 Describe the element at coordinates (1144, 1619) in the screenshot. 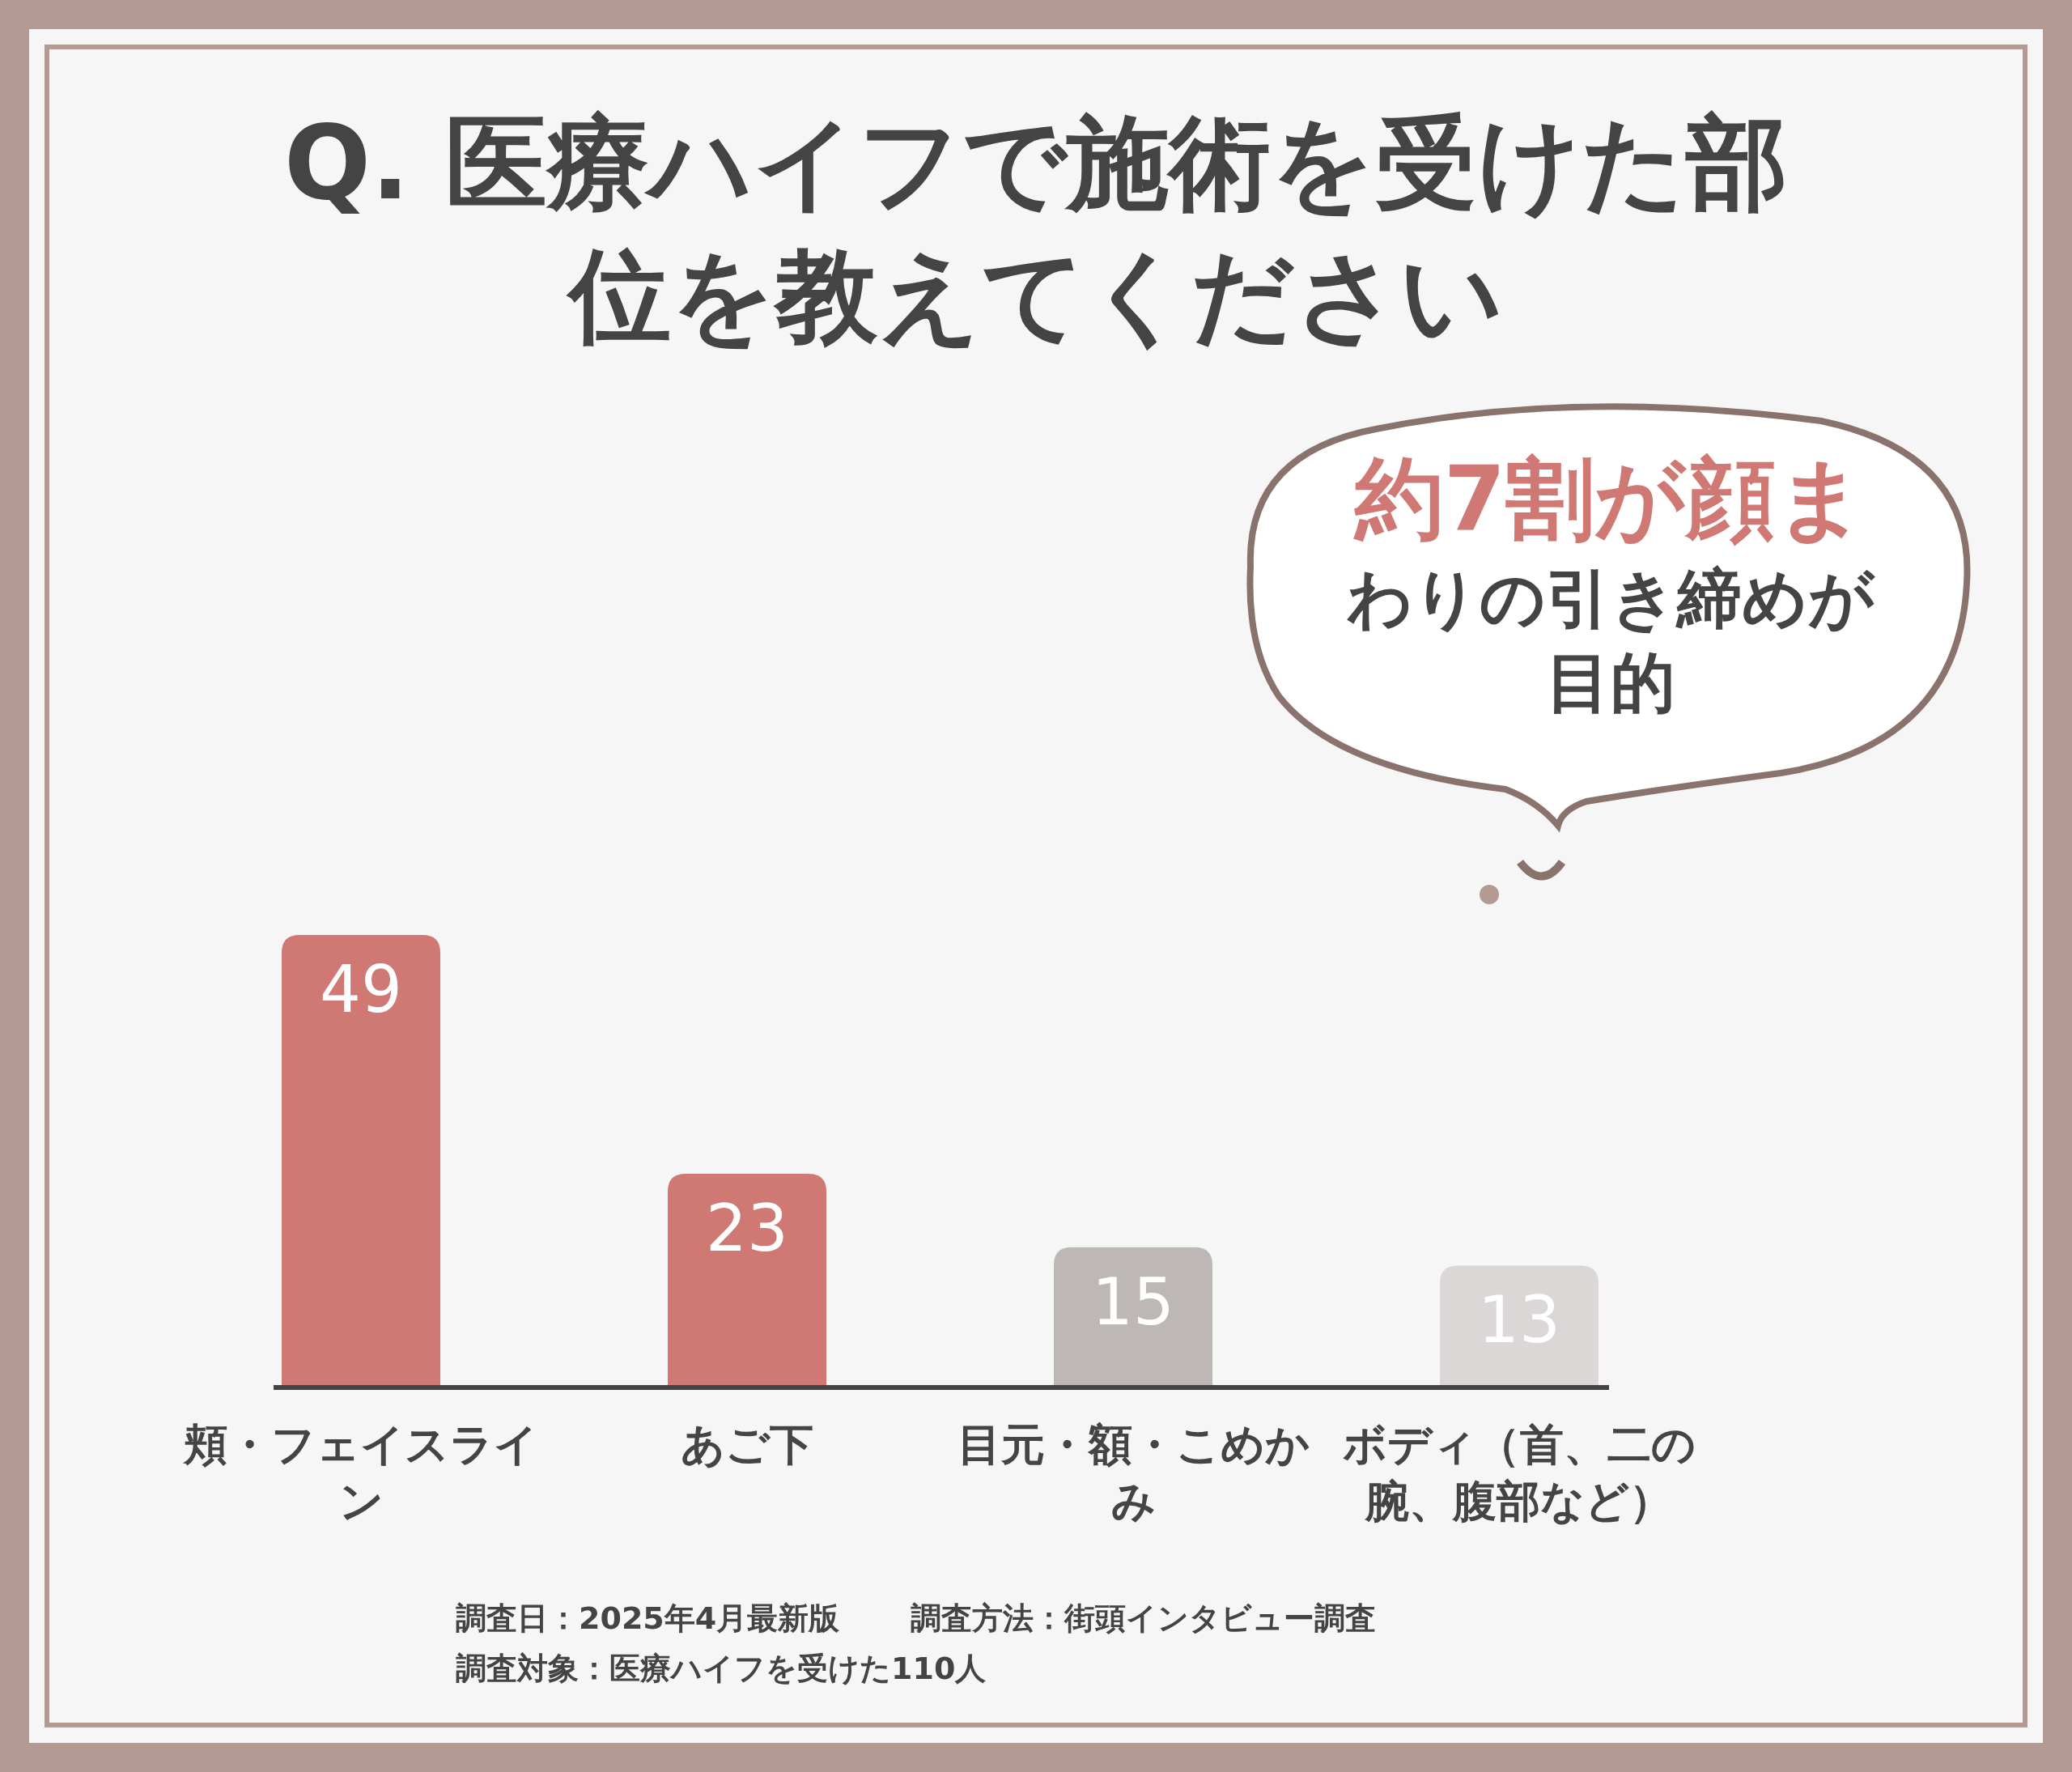

I see `text: 調査方法：街頭インタビュー調査` at that location.